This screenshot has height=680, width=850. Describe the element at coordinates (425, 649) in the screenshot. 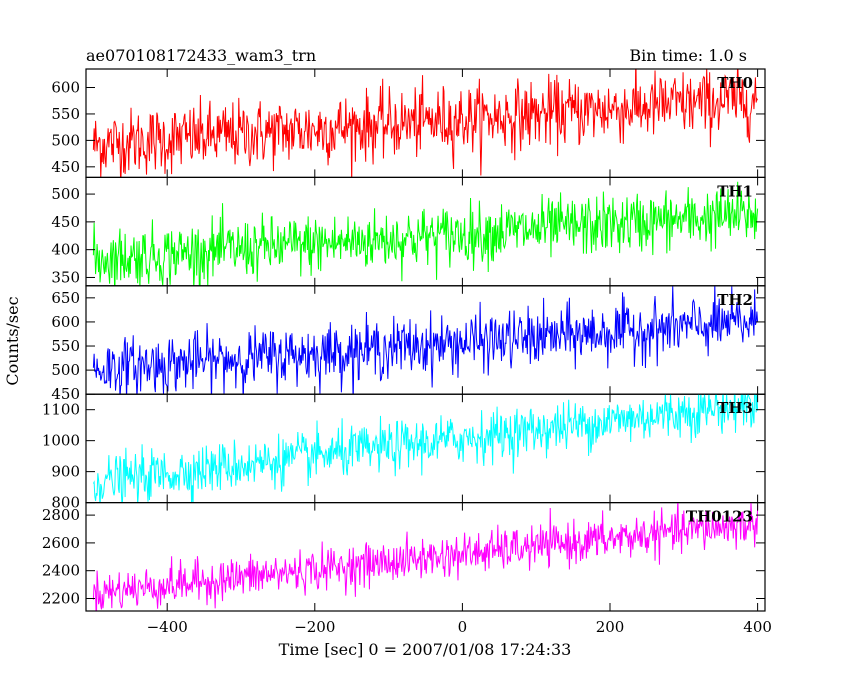

I see `x-axis-label: Time [sec] 0 = 2007/01/08 17:24:33` at that location.